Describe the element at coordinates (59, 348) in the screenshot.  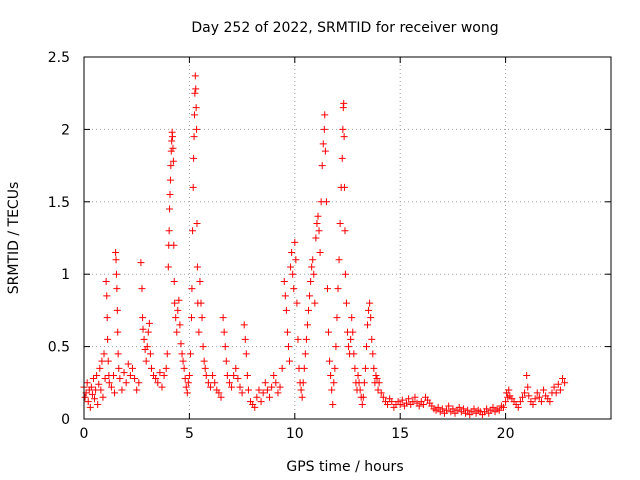
I see `y-tick-label: 0.5` at that location.